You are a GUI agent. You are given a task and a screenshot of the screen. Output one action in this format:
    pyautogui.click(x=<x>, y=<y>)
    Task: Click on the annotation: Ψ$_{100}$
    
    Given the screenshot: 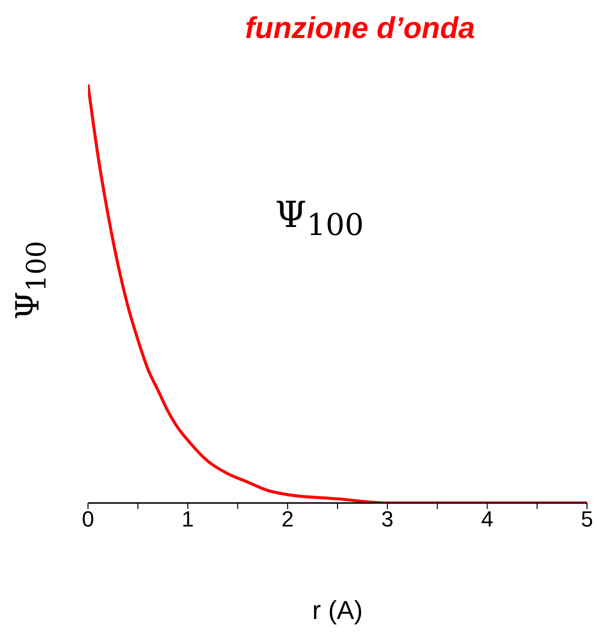 What is the action you would take?
    pyautogui.click(x=319, y=219)
    